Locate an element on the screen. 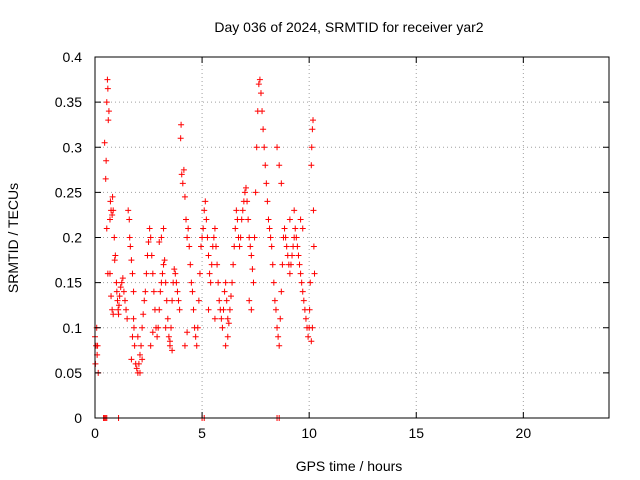 The width and height of the screenshot is (640, 480). y-tick-label: 0.4 is located at coordinates (73, 57).